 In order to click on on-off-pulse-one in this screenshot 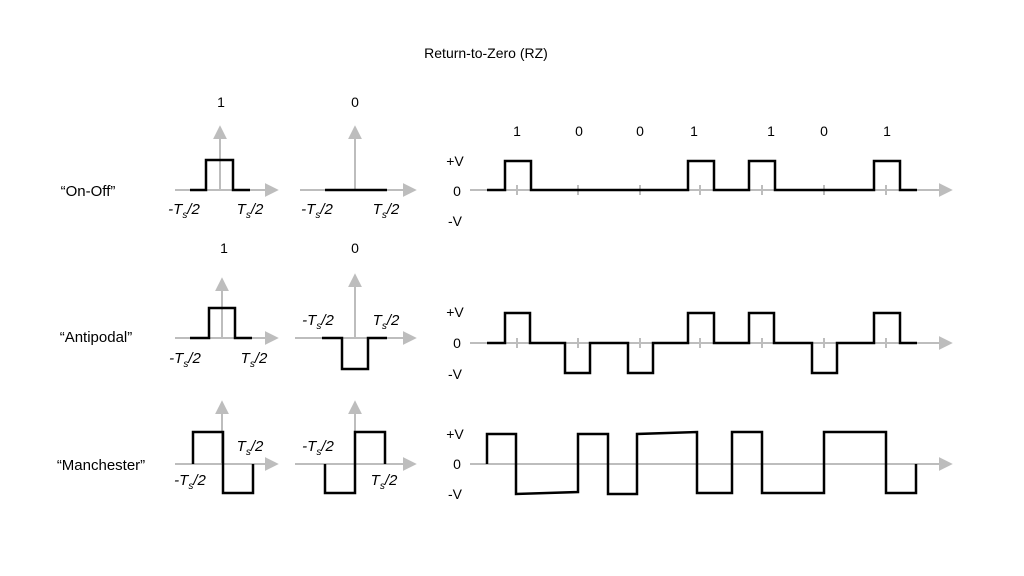, I will do `click(227, 161)`.